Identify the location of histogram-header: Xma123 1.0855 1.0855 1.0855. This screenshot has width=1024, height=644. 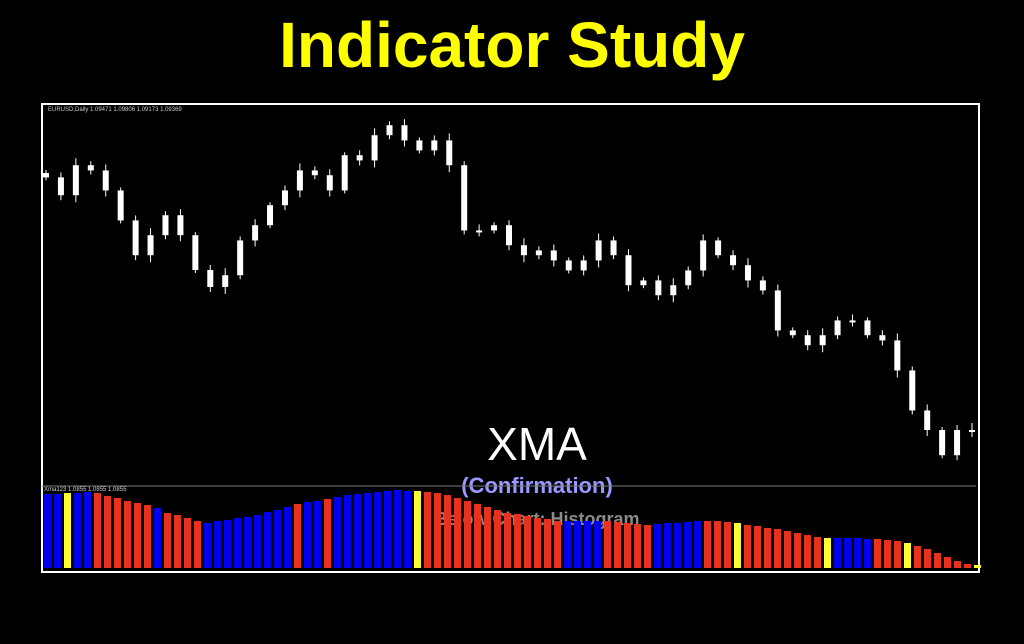
(85, 490).